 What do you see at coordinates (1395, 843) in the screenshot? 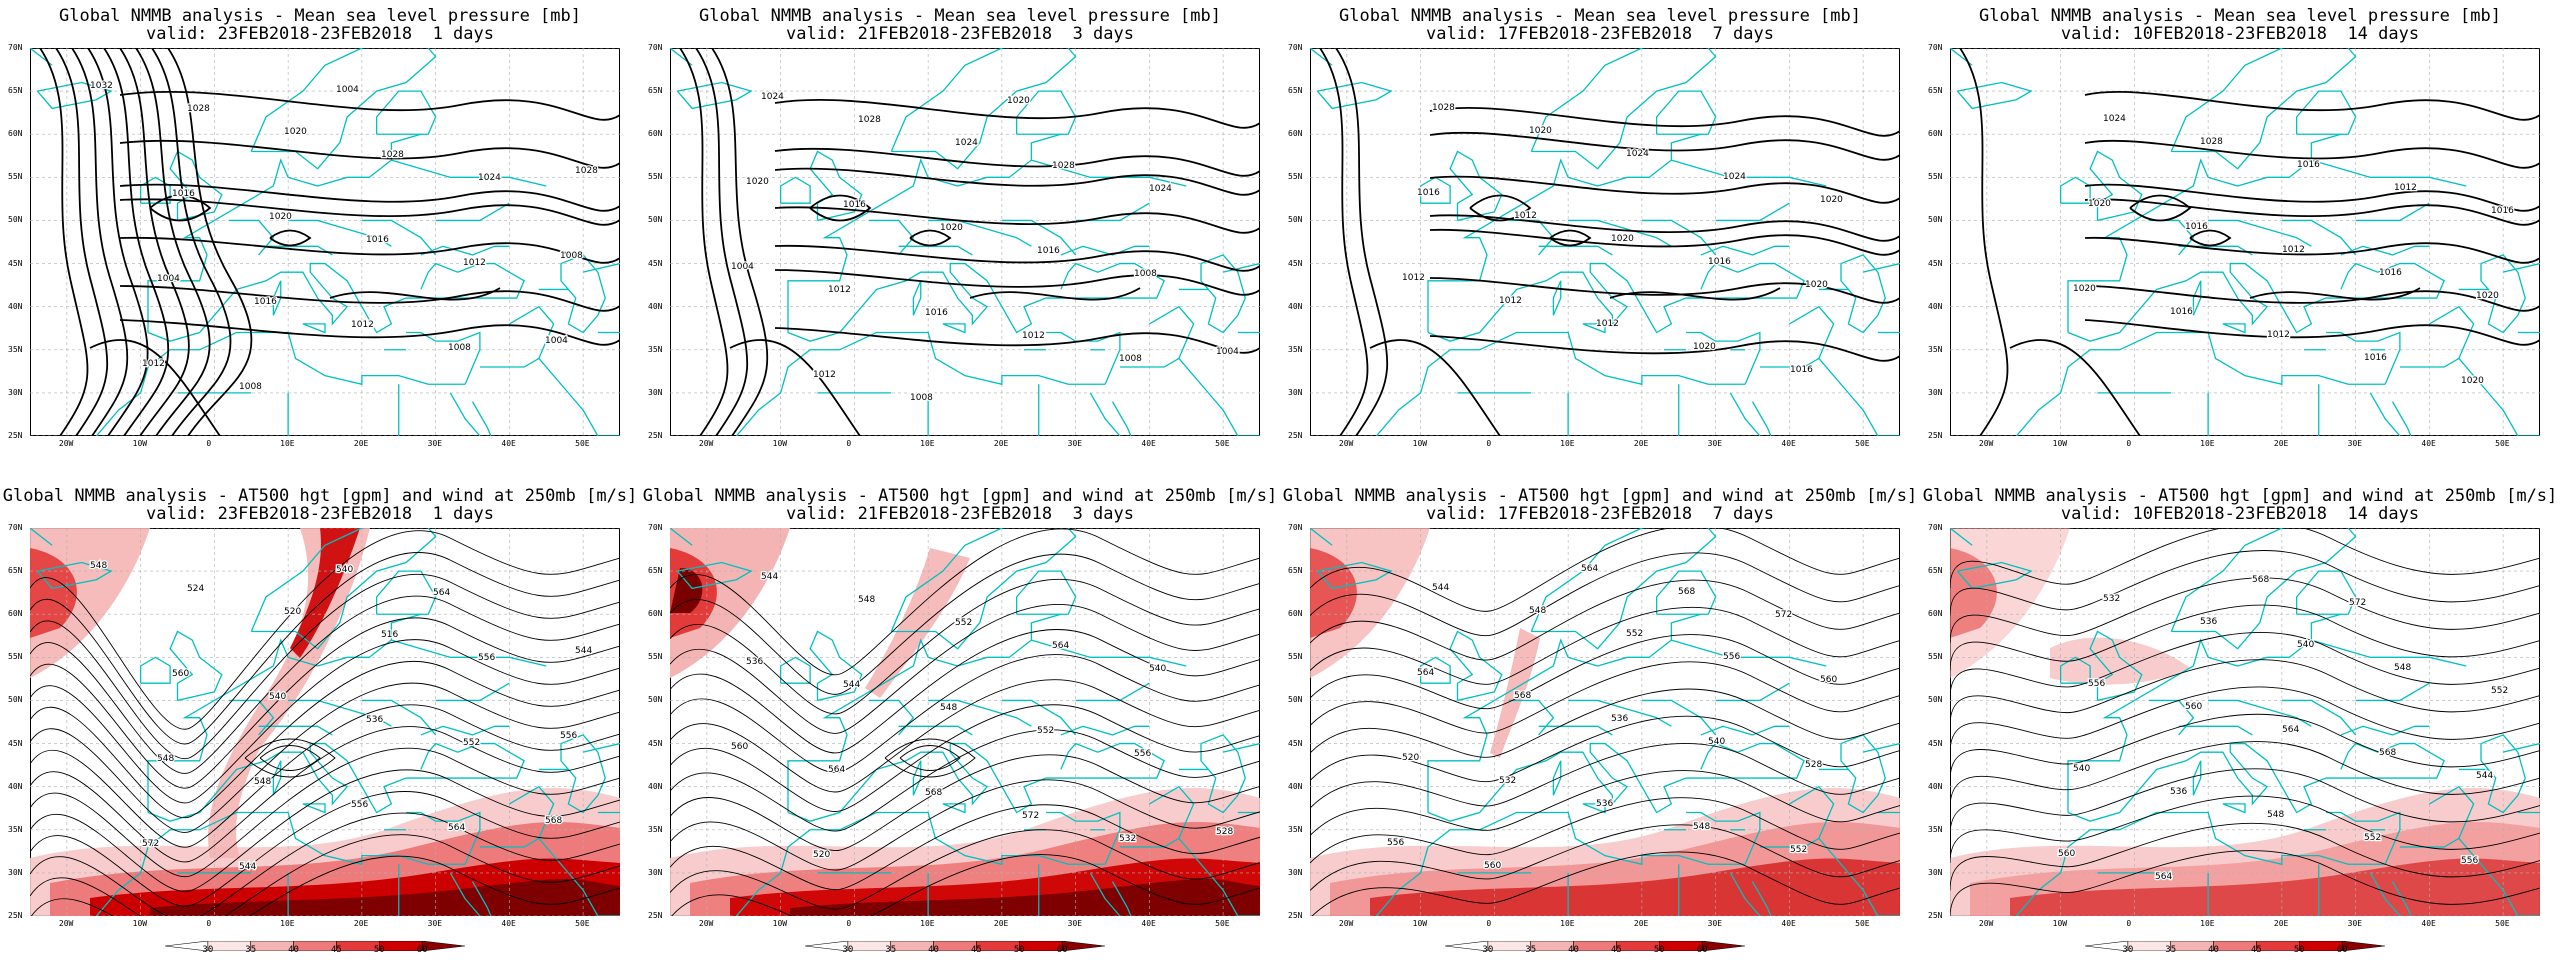
I see `contour-label: 556` at bounding box center [1395, 843].